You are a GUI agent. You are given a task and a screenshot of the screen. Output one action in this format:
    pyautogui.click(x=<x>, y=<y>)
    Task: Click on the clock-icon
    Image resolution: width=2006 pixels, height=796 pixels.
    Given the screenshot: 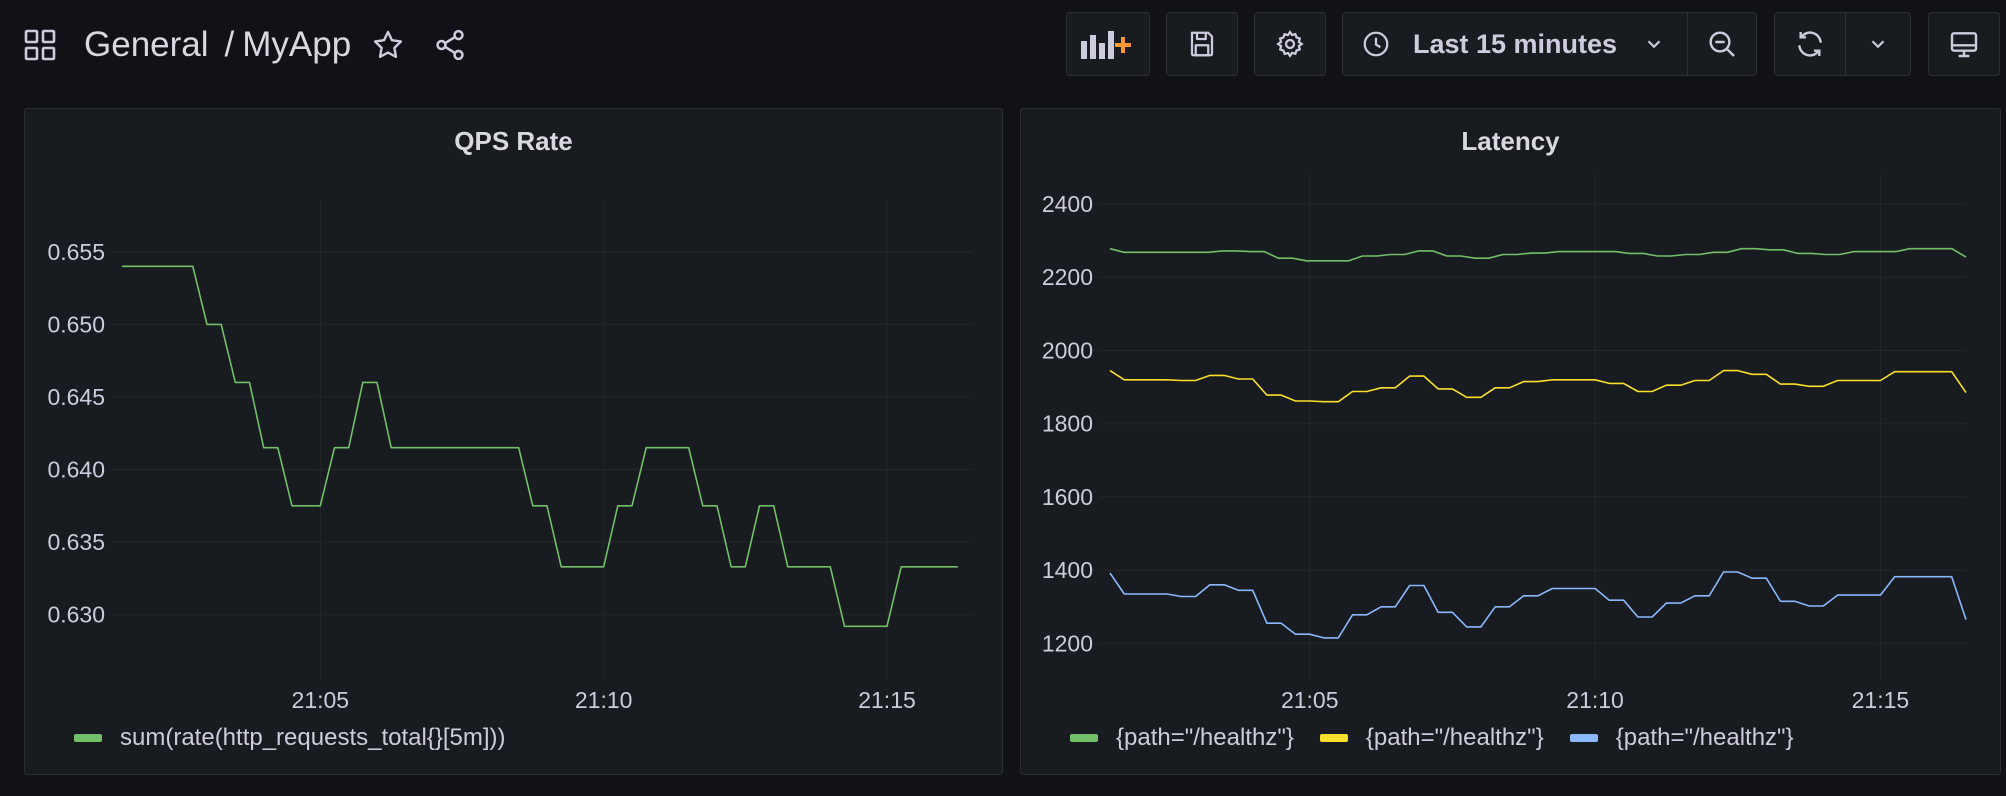 What is the action you would take?
    pyautogui.click(x=1376, y=44)
    